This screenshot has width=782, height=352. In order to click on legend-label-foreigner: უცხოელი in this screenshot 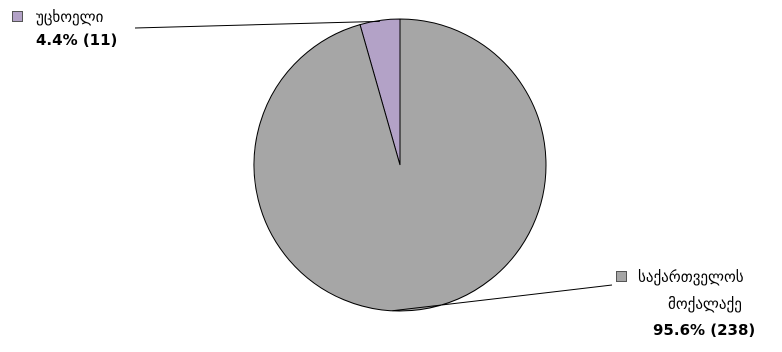, I will do `click(69, 17)`.